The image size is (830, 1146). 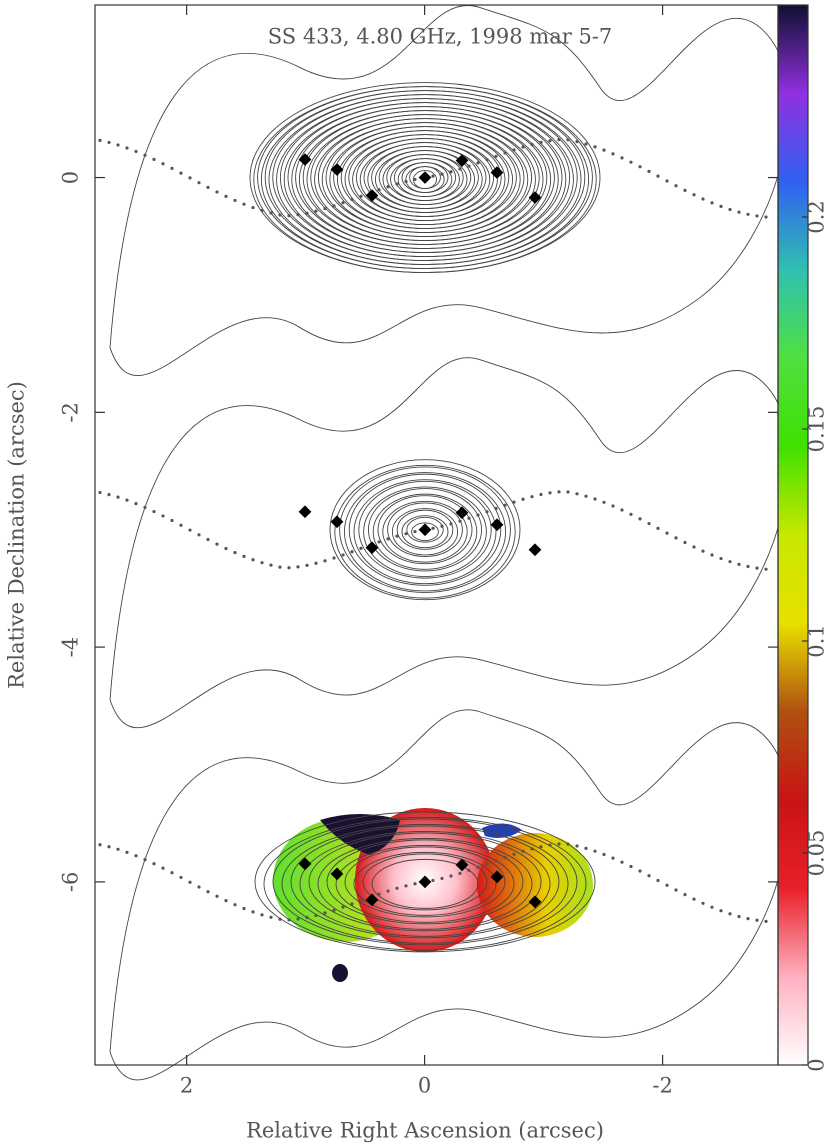 I want to click on chart-title: SS 433, 4.80 GHz, 1998 mar 5-7, so click(x=440, y=37).